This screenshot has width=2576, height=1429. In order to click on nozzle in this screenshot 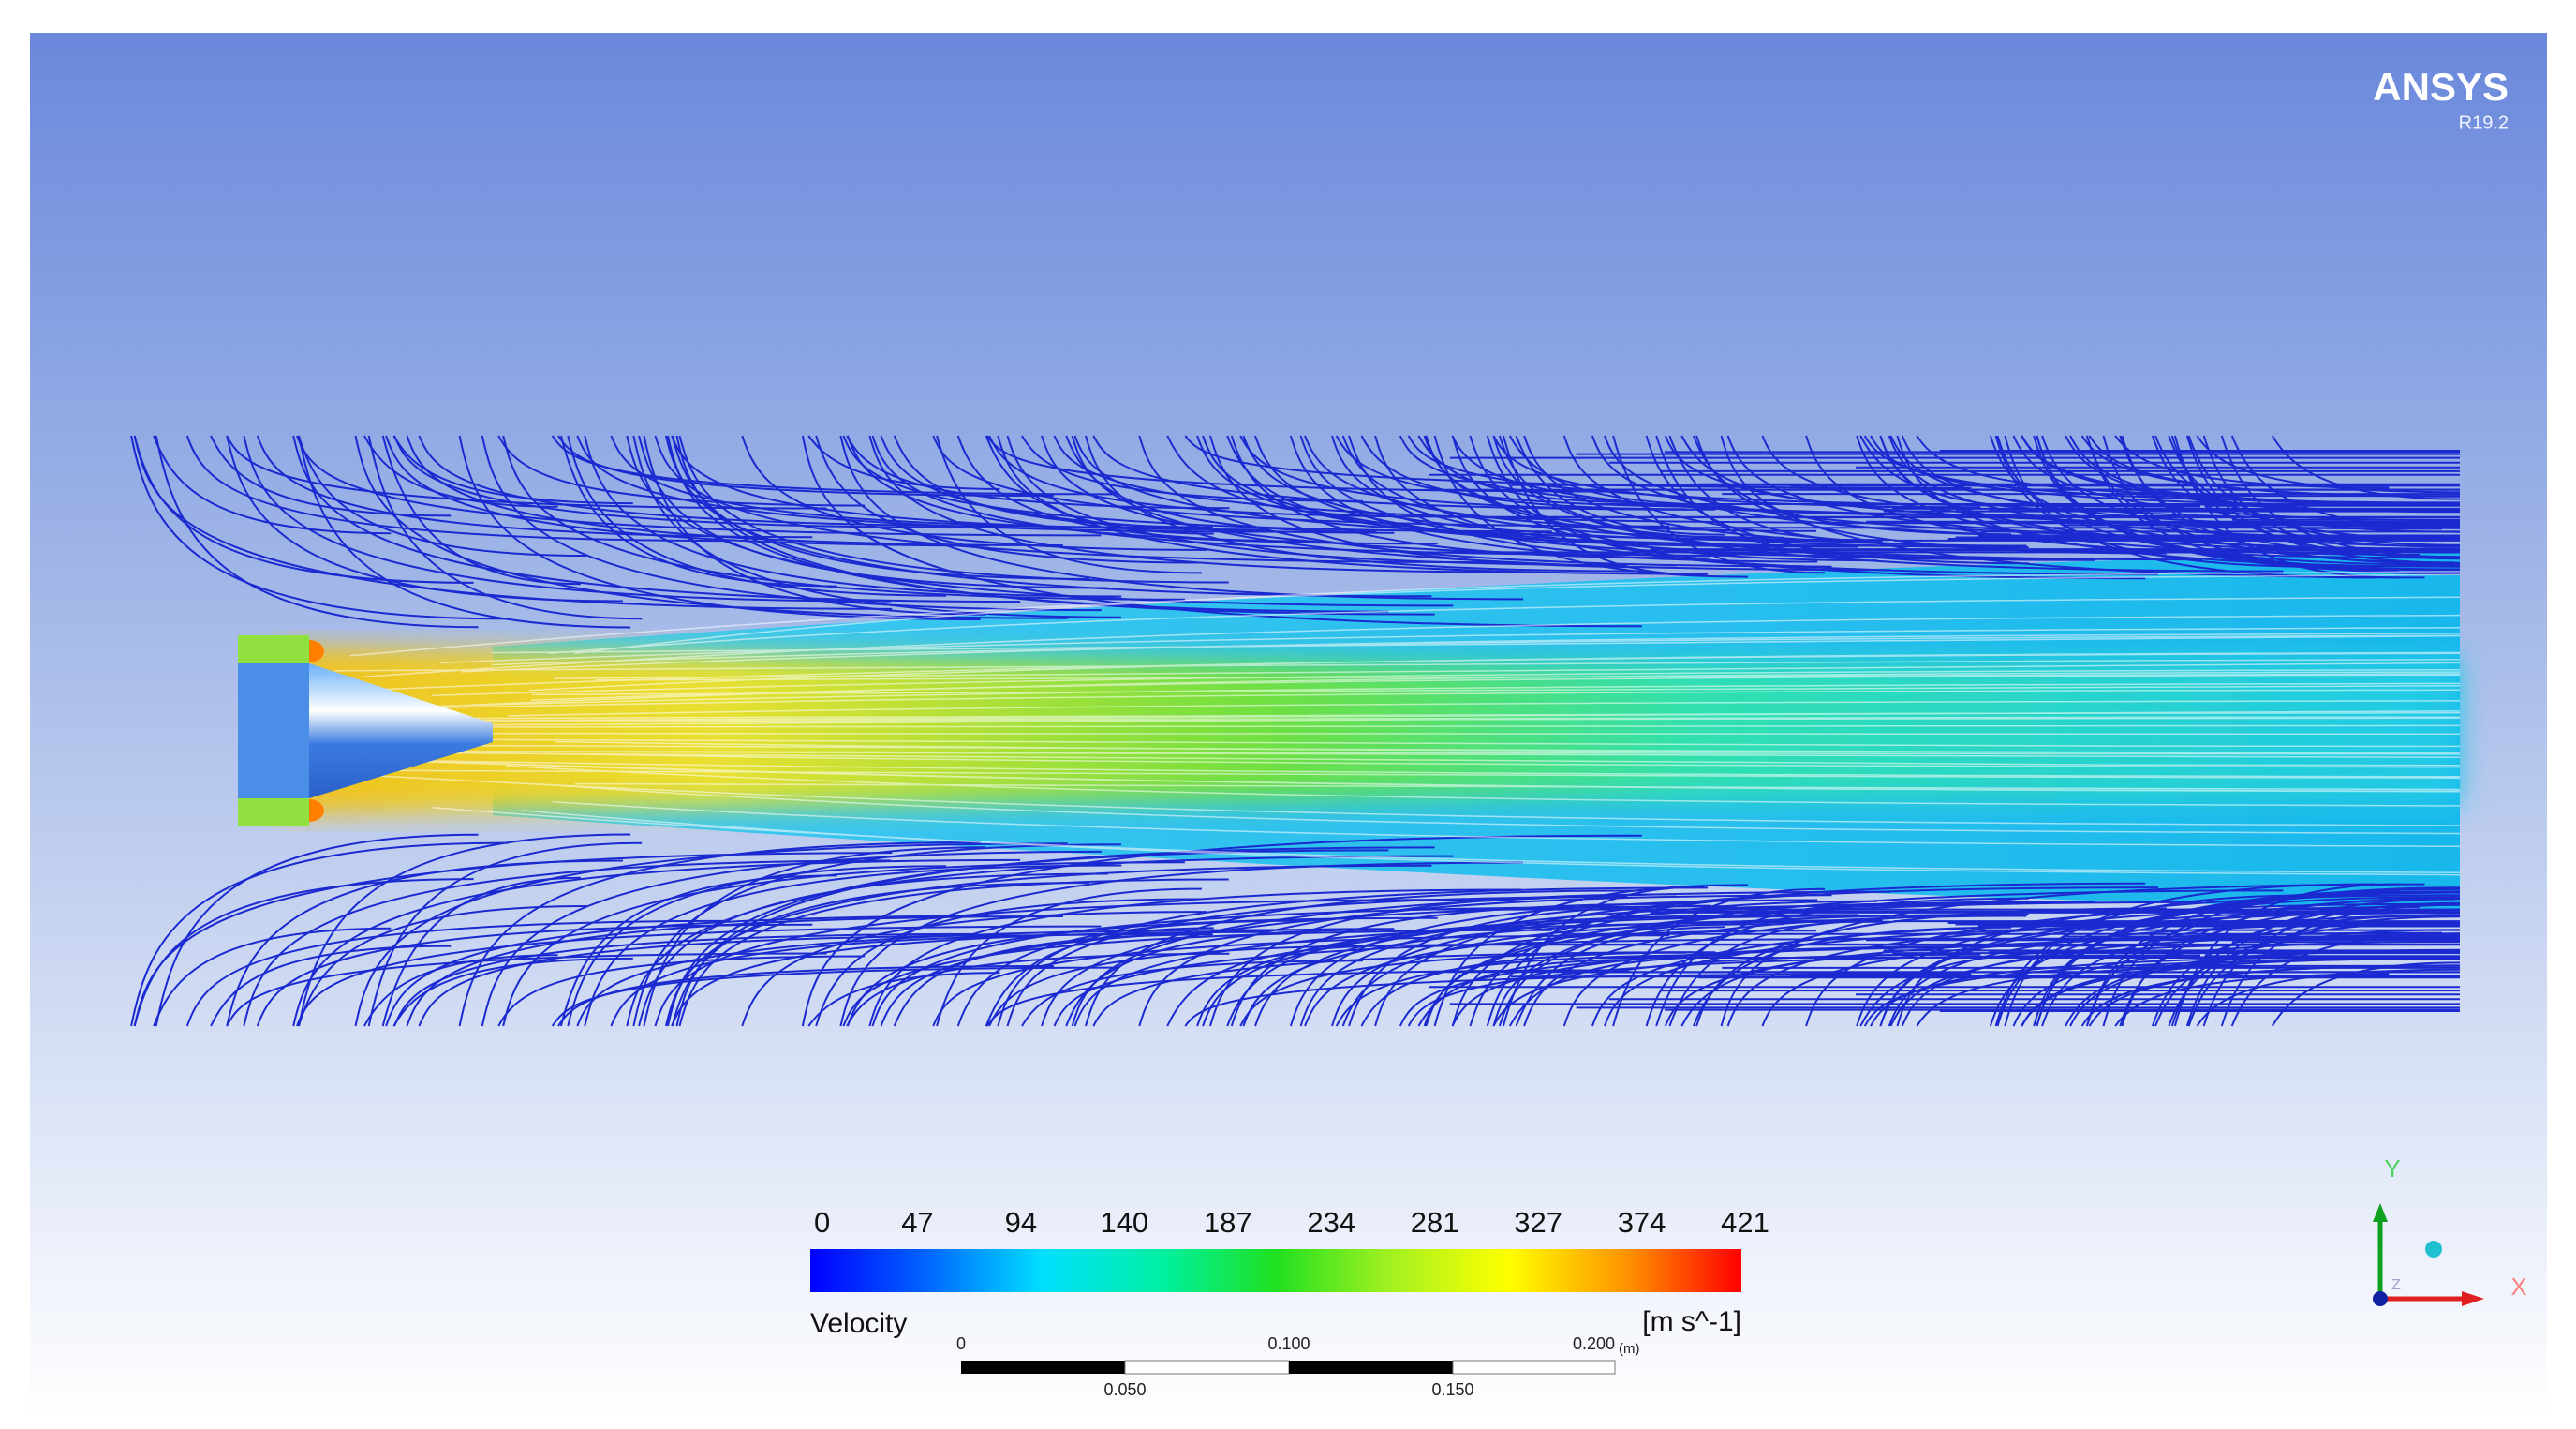, I will do `click(365, 730)`.